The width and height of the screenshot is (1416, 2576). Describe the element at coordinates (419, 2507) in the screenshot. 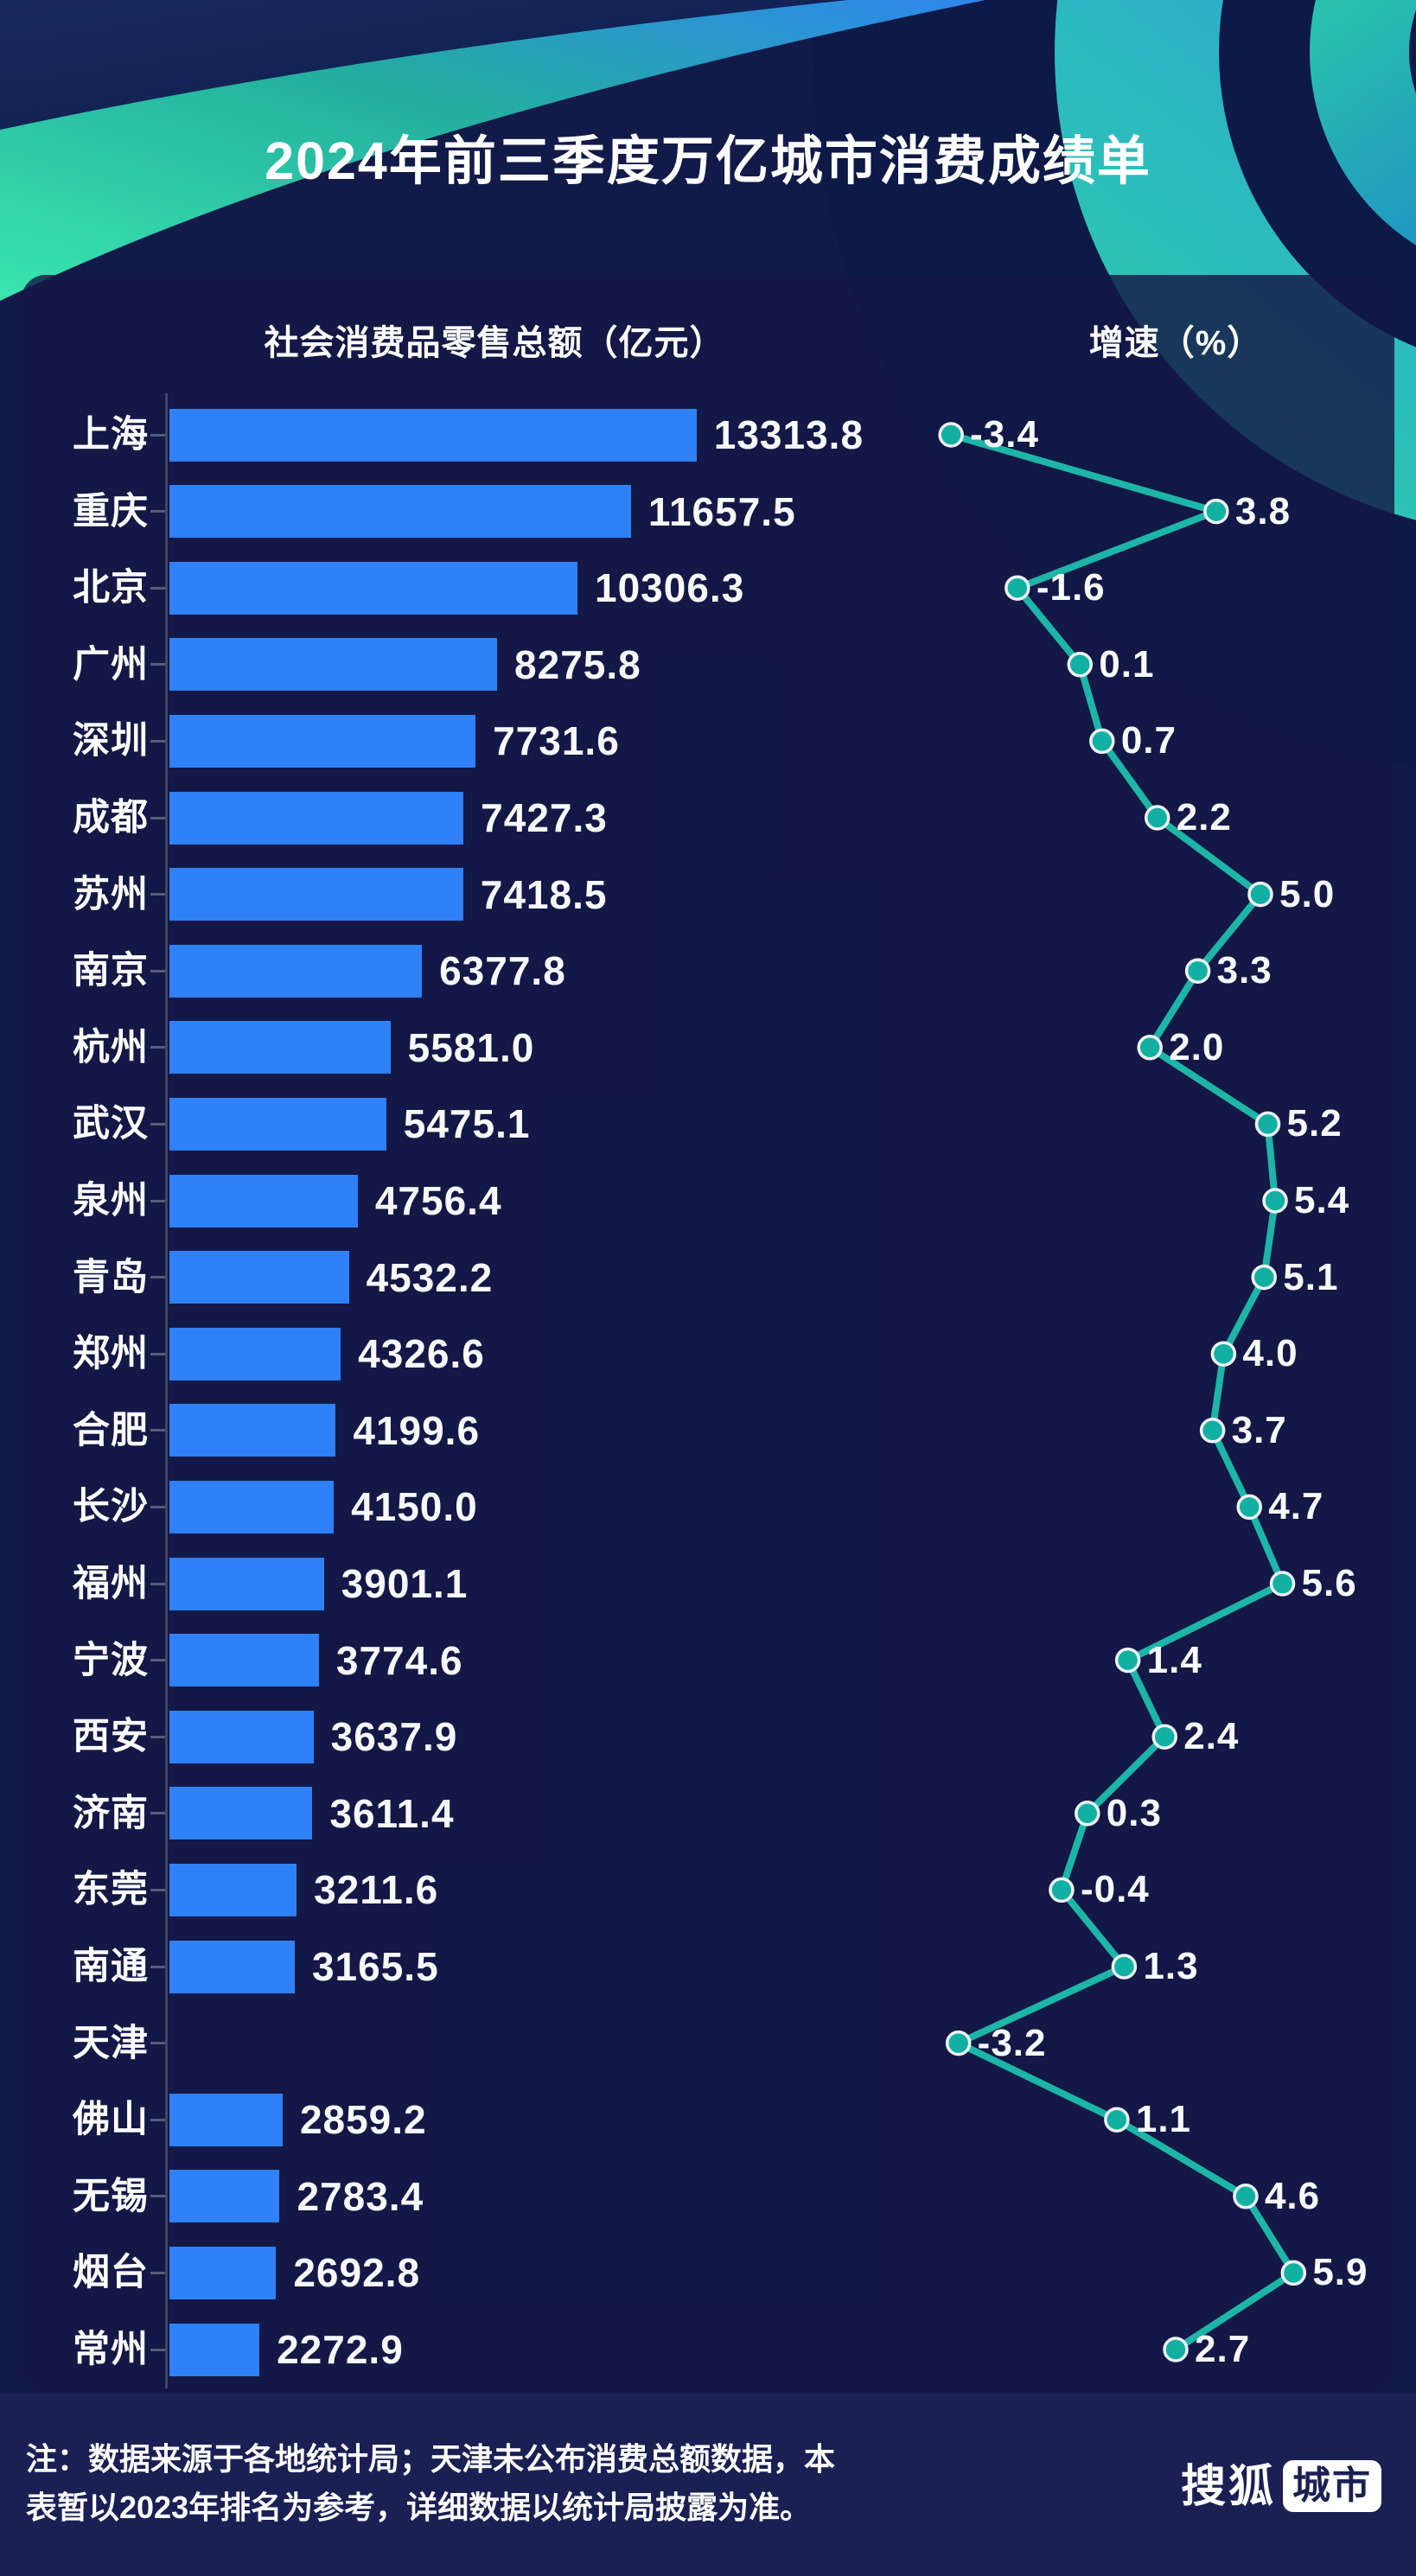

I see `footer-note-line2: 表暂以2023年排名为参考，详细数据以统计局披露为准。` at that location.